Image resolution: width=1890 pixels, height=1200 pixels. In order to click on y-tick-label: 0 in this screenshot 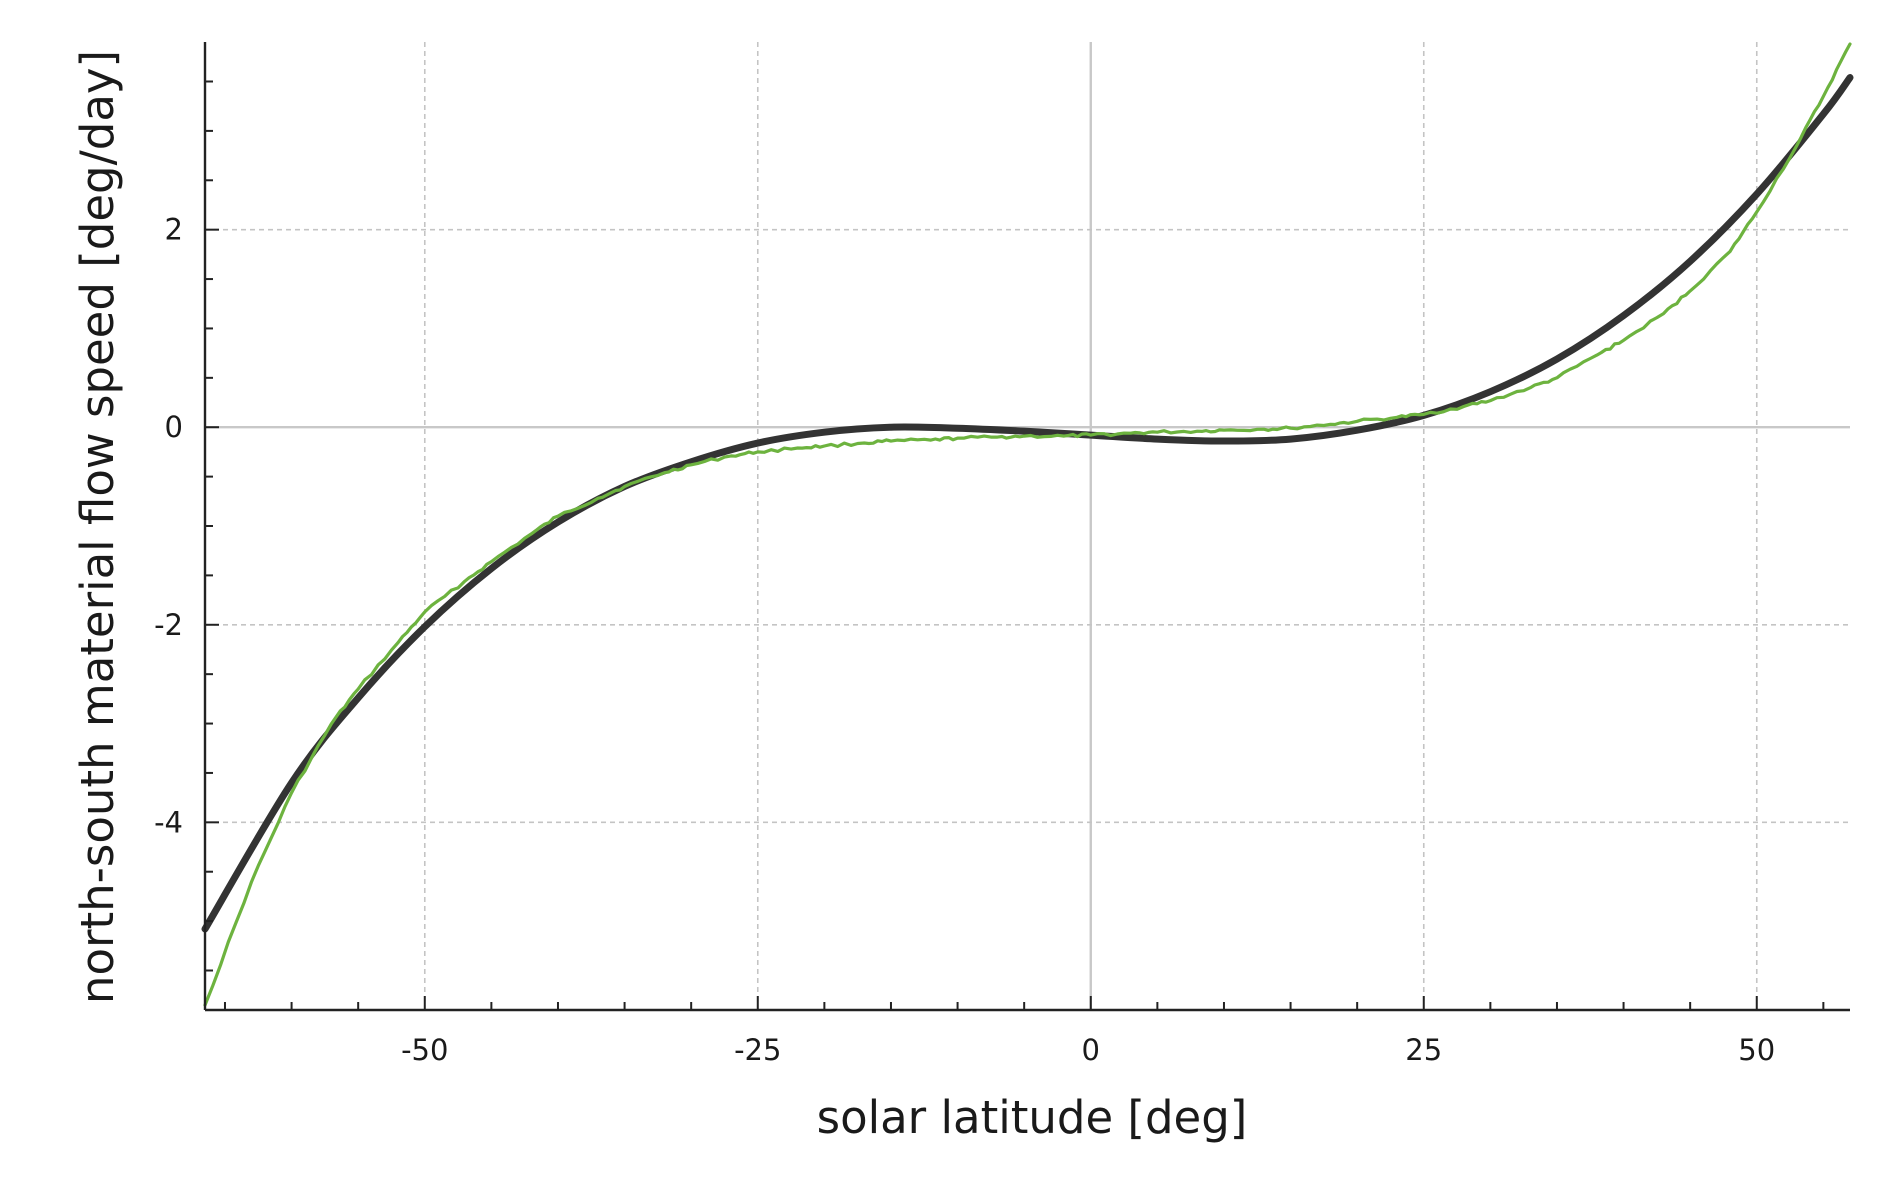, I will do `click(174, 427)`.